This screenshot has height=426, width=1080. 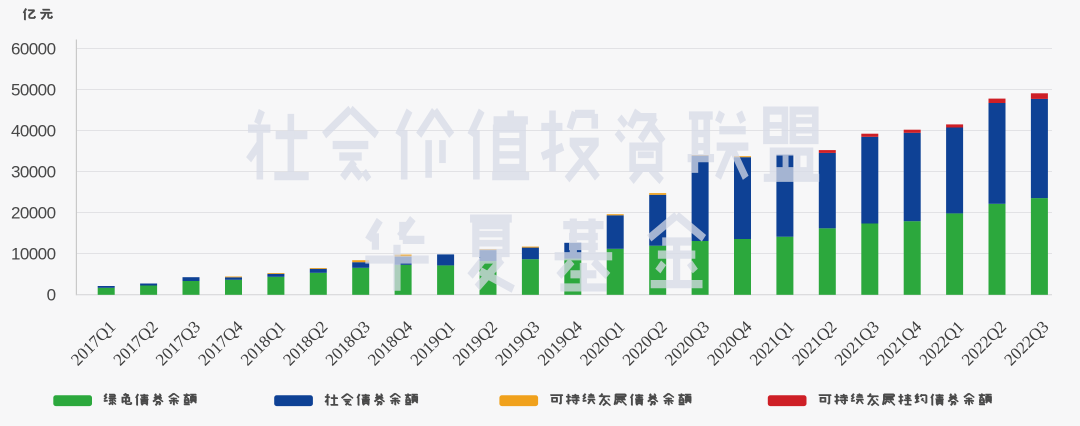 What do you see at coordinates (33, 90) in the screenshot?
I see `svg-text: 50000` at bounding box center [33, 90].